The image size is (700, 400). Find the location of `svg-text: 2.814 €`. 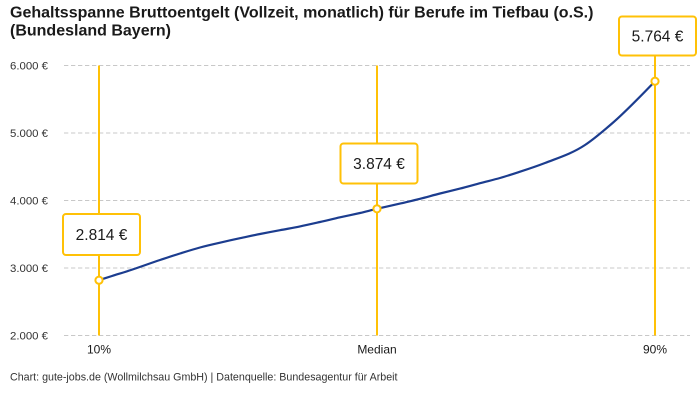

svg-text: 2.814 € is located at coordinates (102, 235).